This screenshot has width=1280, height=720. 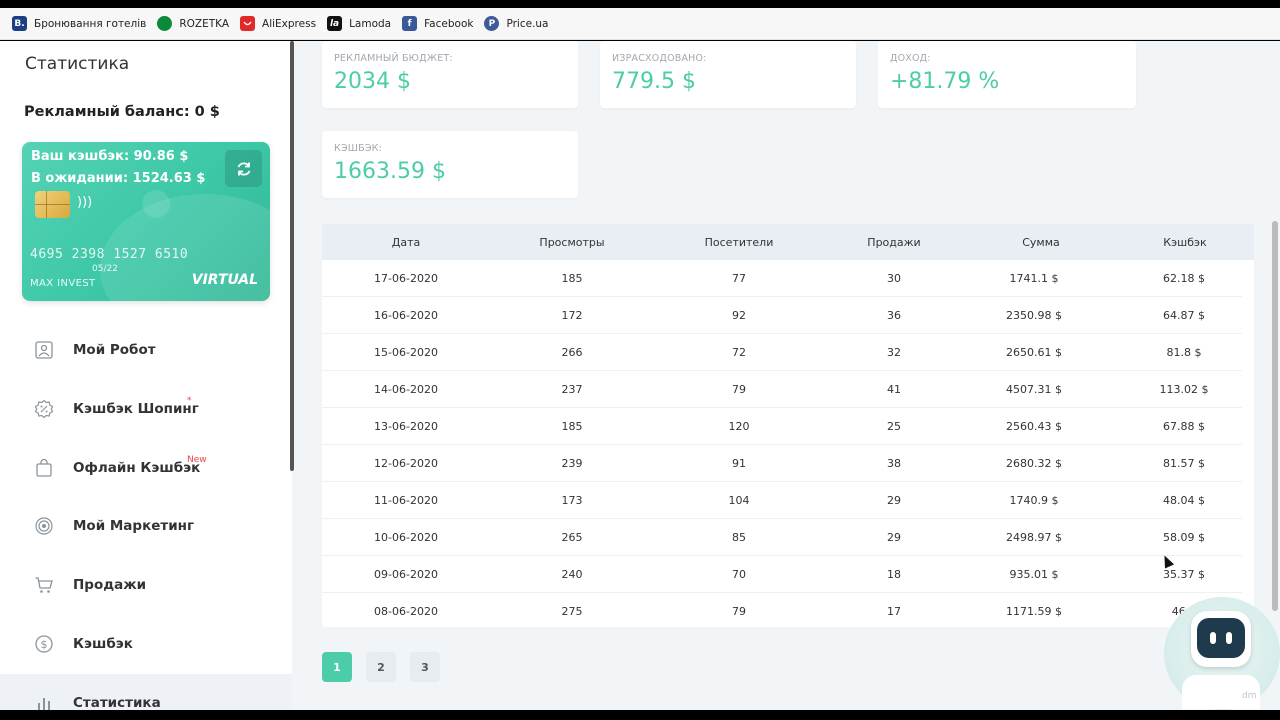 What do you see at coordinates (1184, 537) in the screenshot?
I see `cell-cashback: 58.09 $` at bounding box center [1184, 537].